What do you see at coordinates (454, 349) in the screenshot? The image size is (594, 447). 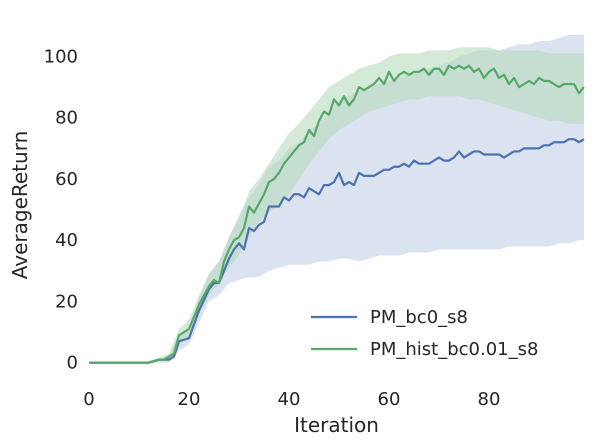 I see `legend-label-pm-hist-bc0-01-s8: PM_hist_bc0.01_s8` at bounding box center [454, 349].